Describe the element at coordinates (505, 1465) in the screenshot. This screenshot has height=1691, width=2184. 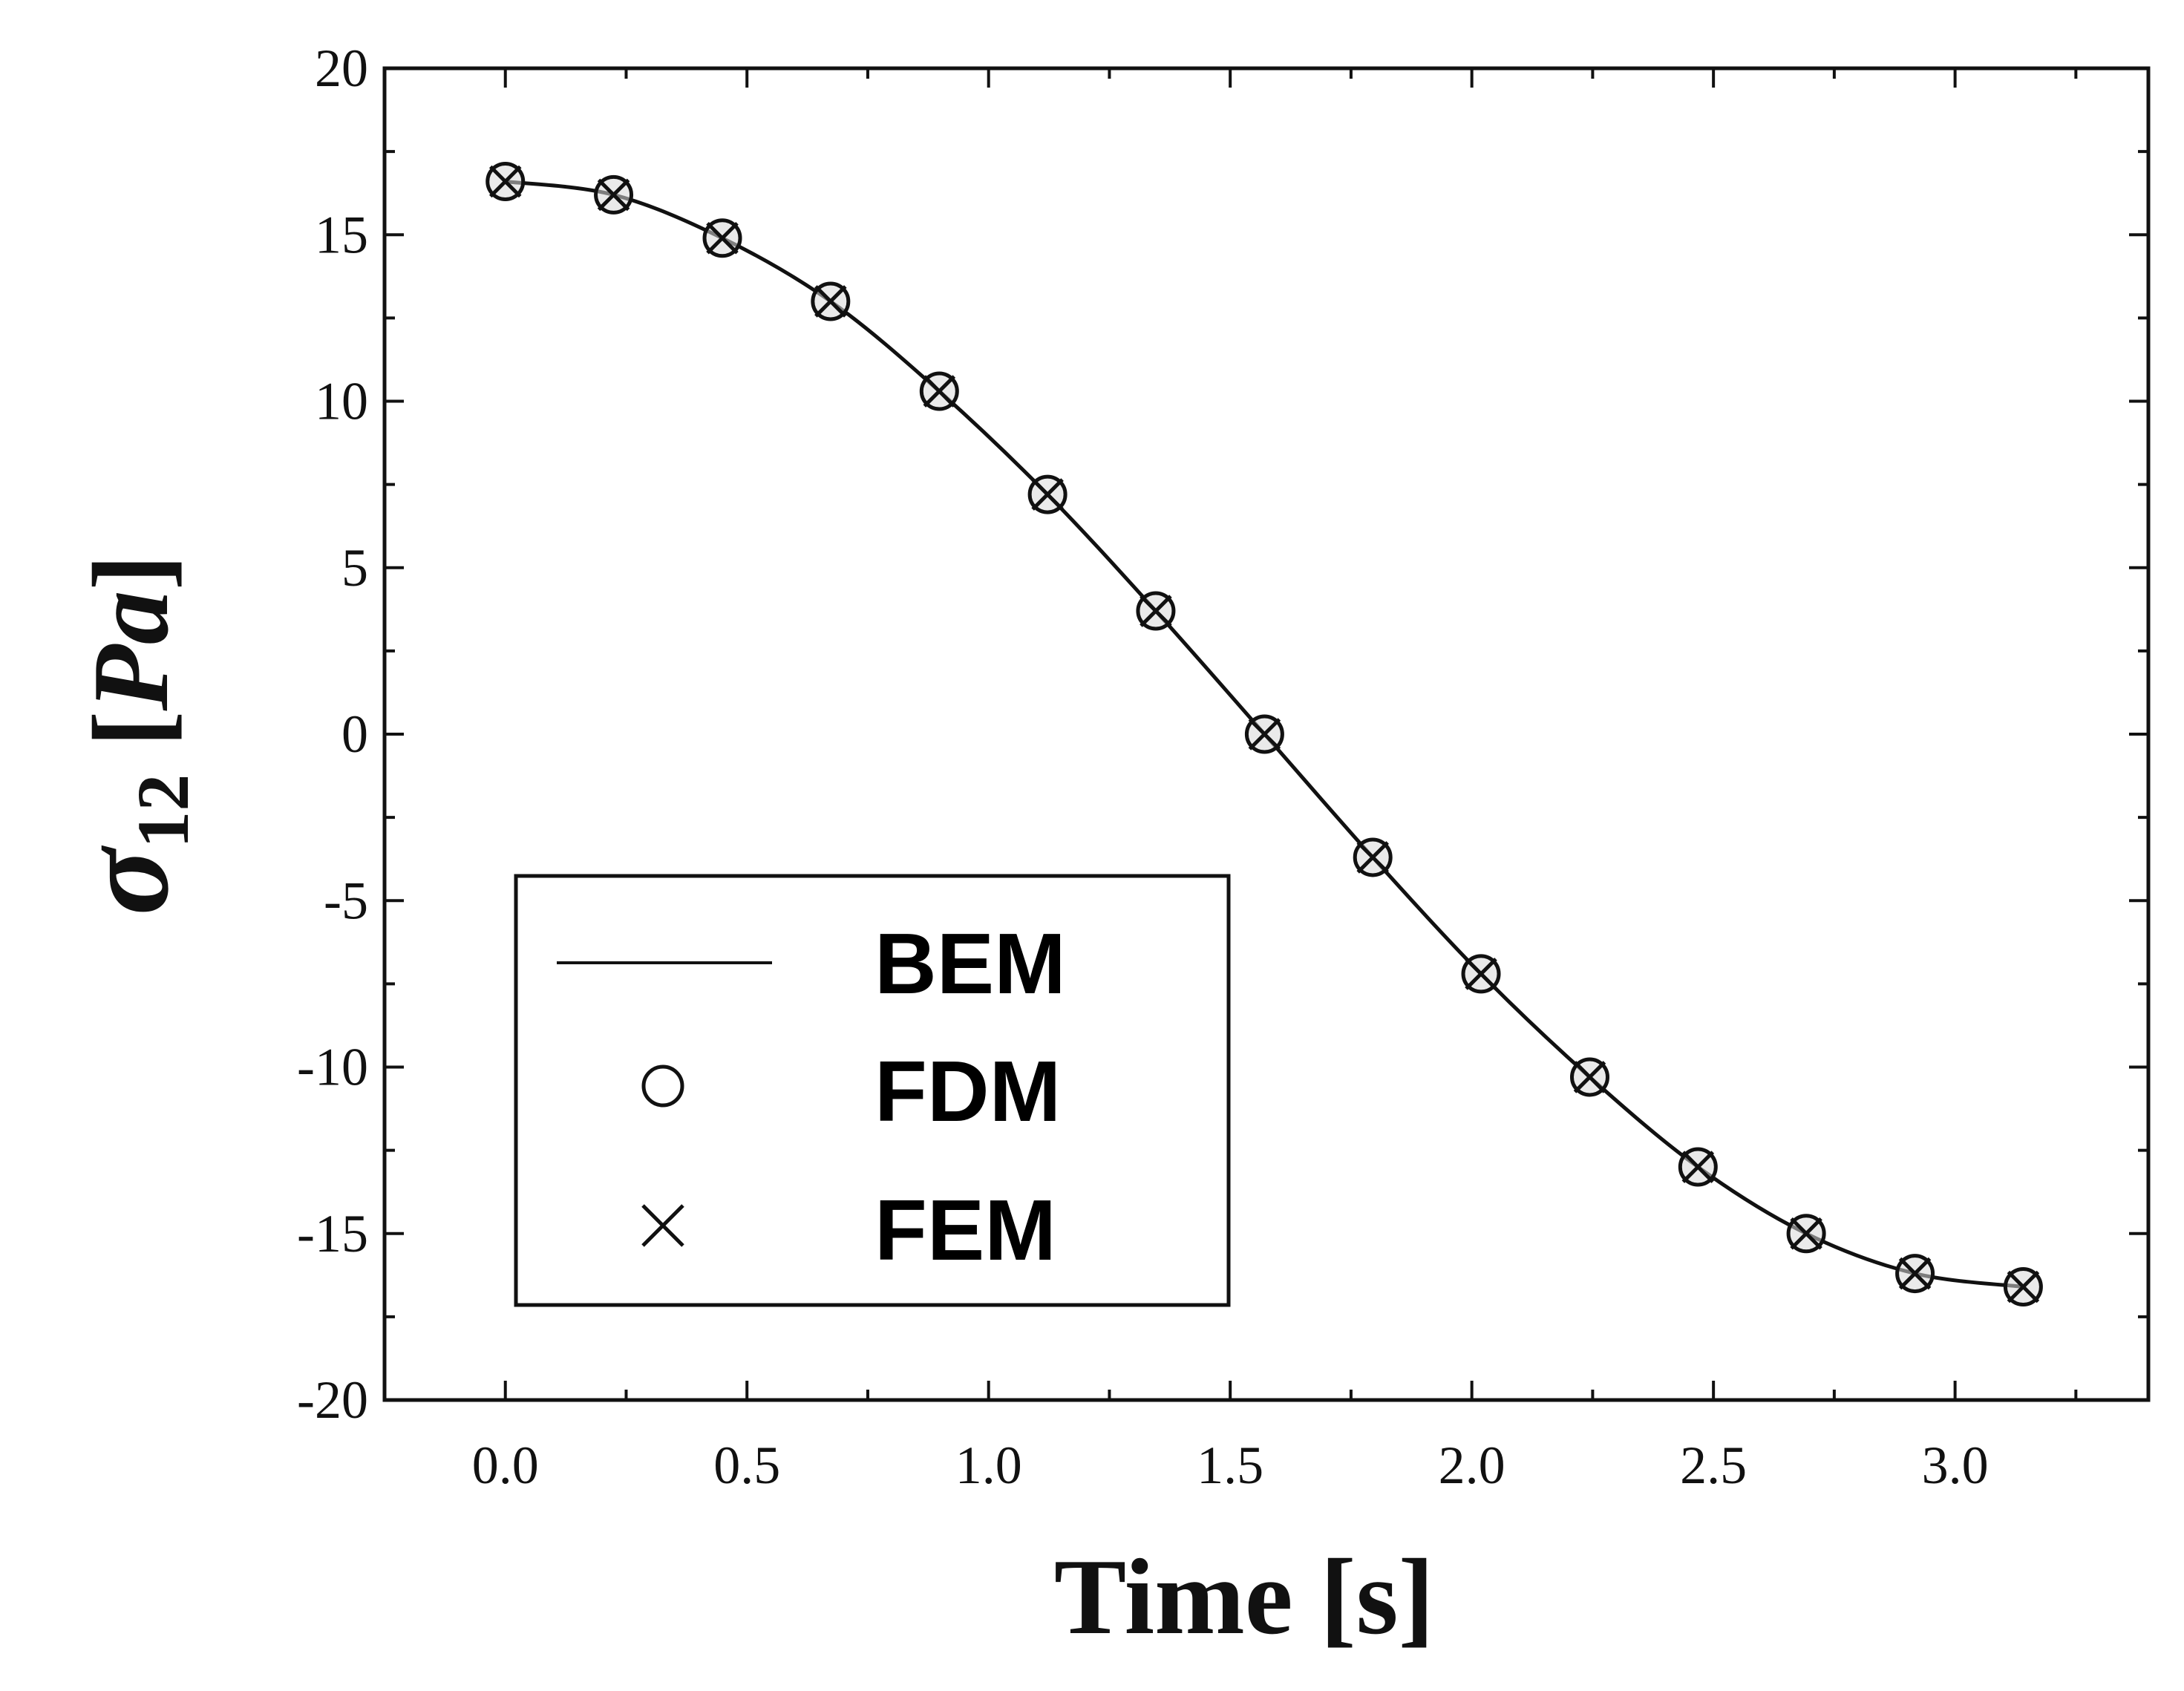
I see `x-tick-label: 0.0` at that location.